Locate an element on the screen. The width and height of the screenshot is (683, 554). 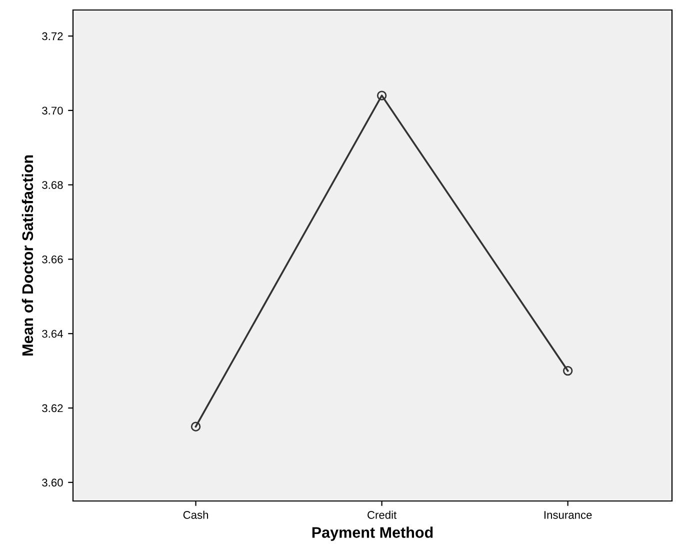
x-tick-label: Cash is located at coordinates (195, 514).